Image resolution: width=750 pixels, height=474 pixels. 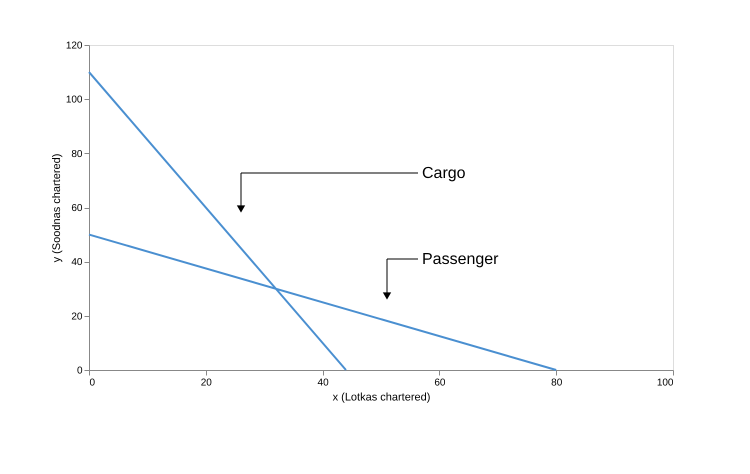 I want to click on x-tick-label: 0, so click(x=93, y=383).